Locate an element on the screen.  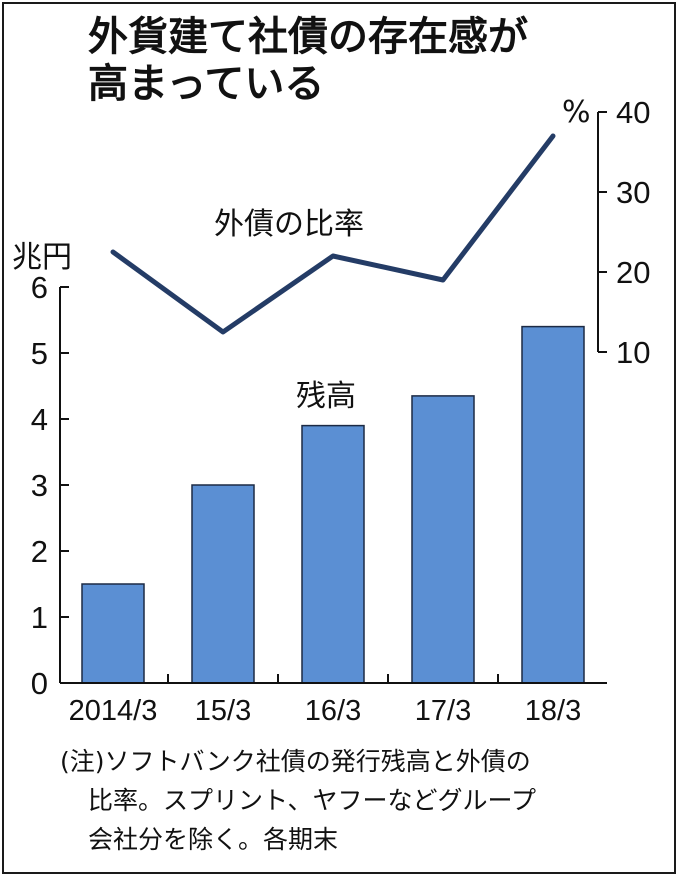
right-tick-label-10: 10 is located at coordinates (633, 352).